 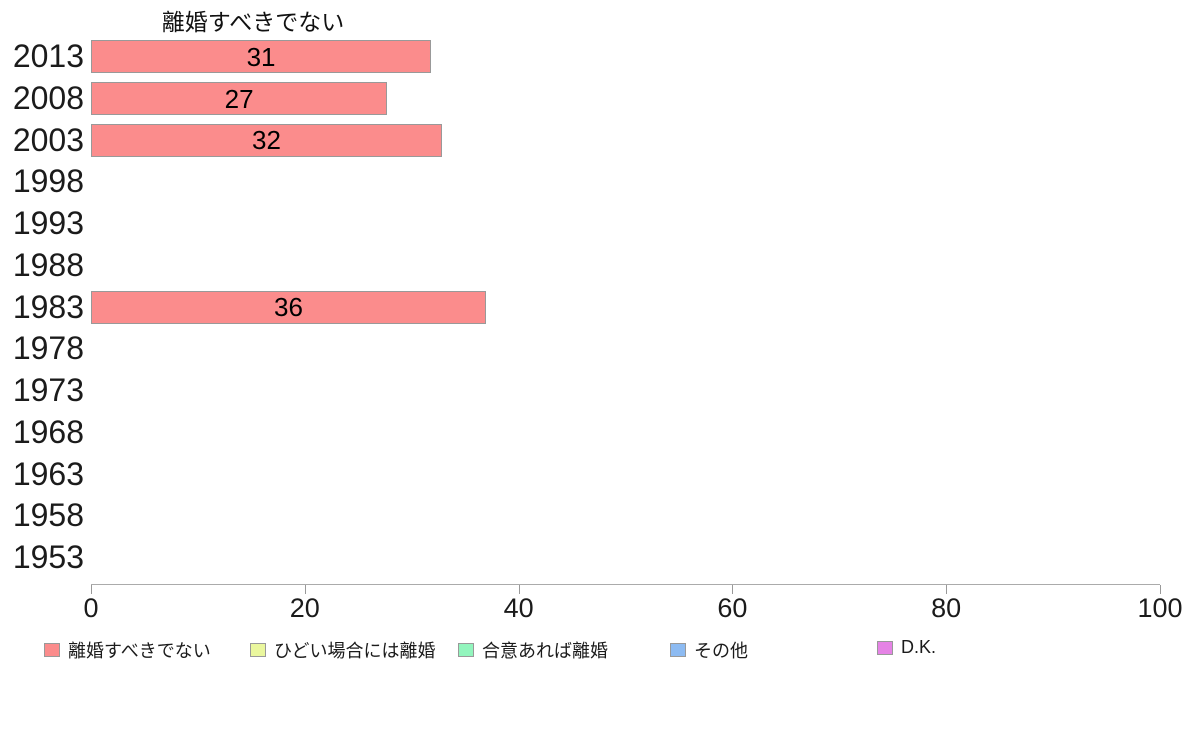 I want to click on legend-item: 離婚すべきでない, so click(x=127, y=650).